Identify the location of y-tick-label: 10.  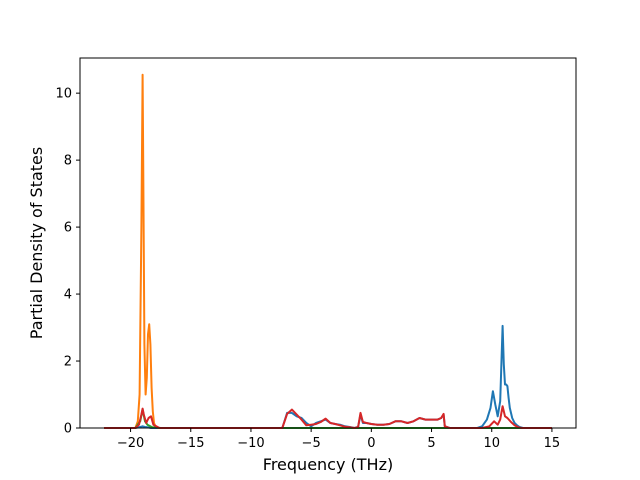
(63, 94).